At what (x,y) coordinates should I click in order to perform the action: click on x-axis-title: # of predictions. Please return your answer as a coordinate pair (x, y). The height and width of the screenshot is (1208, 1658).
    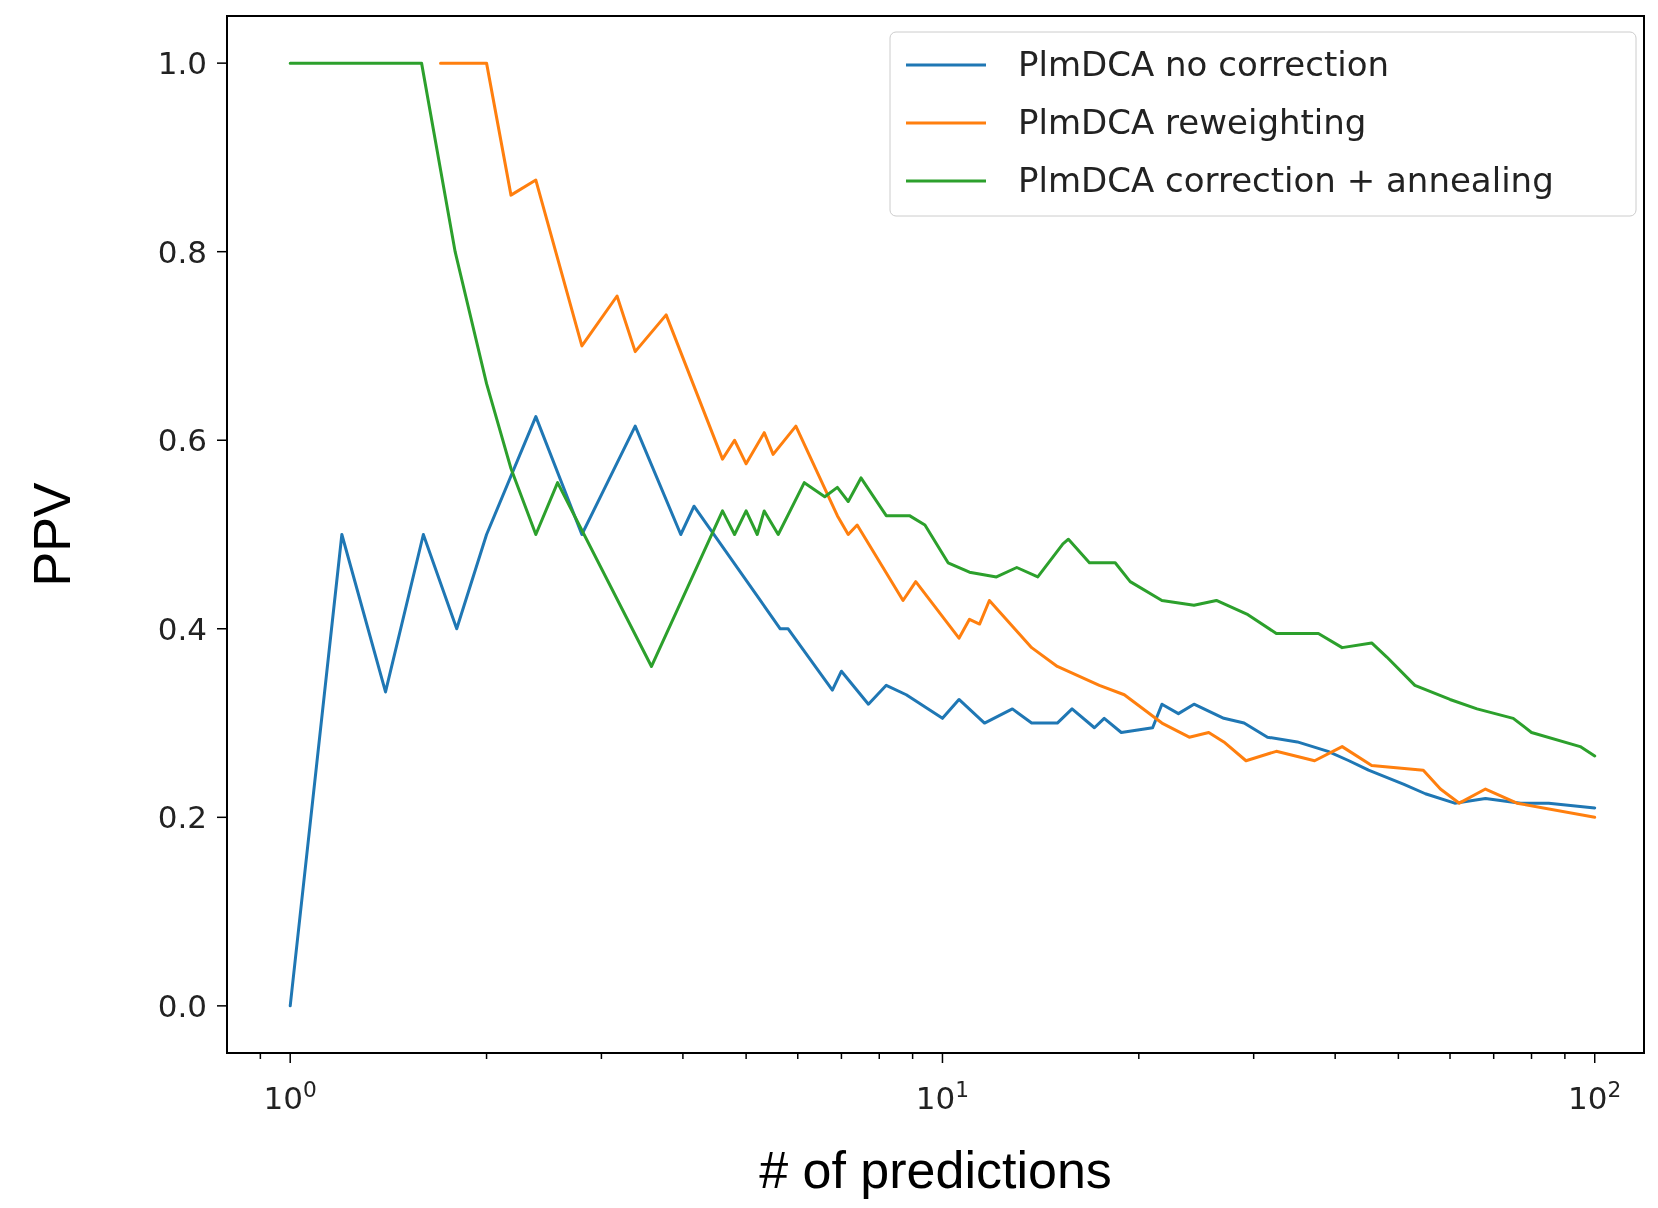
    Looking at the image, I should click on (935, 1170).